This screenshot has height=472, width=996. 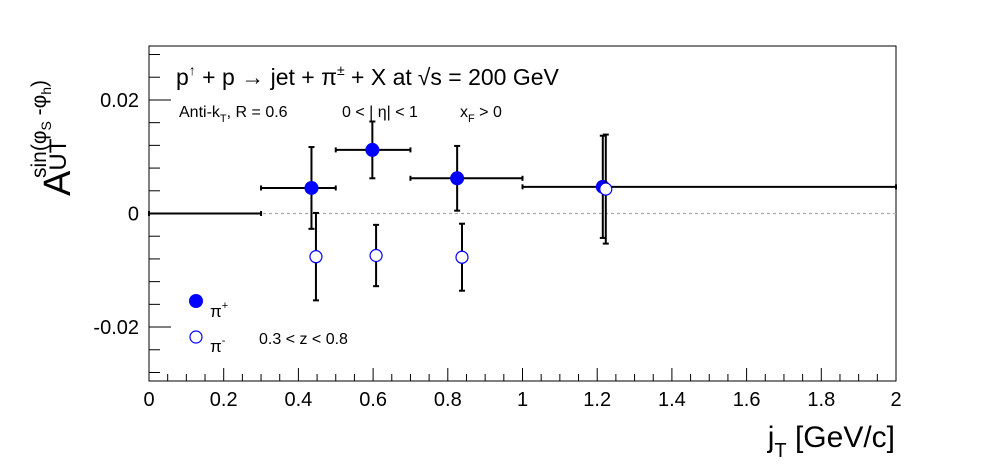 I want to click on svg-text: sin(φS -φh), so click(x=41, y=129).